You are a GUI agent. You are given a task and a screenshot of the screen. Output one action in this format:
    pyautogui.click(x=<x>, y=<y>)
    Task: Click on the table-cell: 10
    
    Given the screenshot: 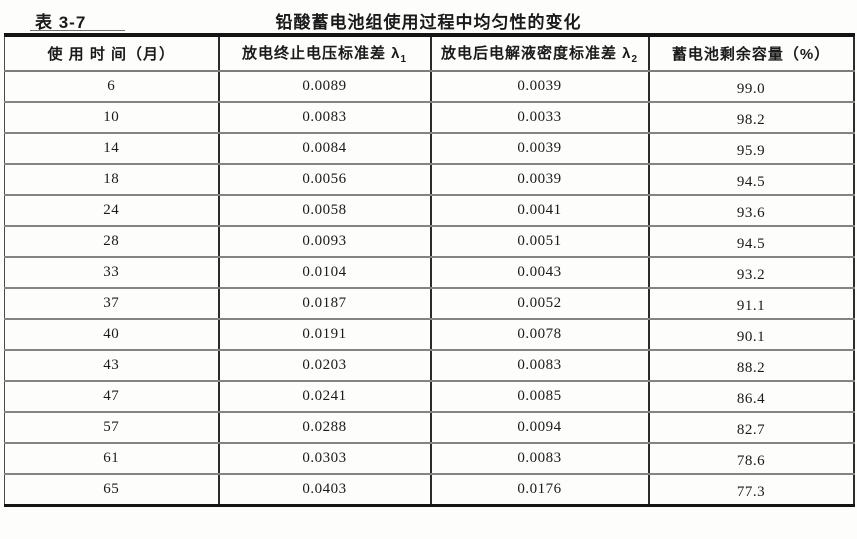 What is the action you would take?
    pyautogui.click(x=111, y=118)
    